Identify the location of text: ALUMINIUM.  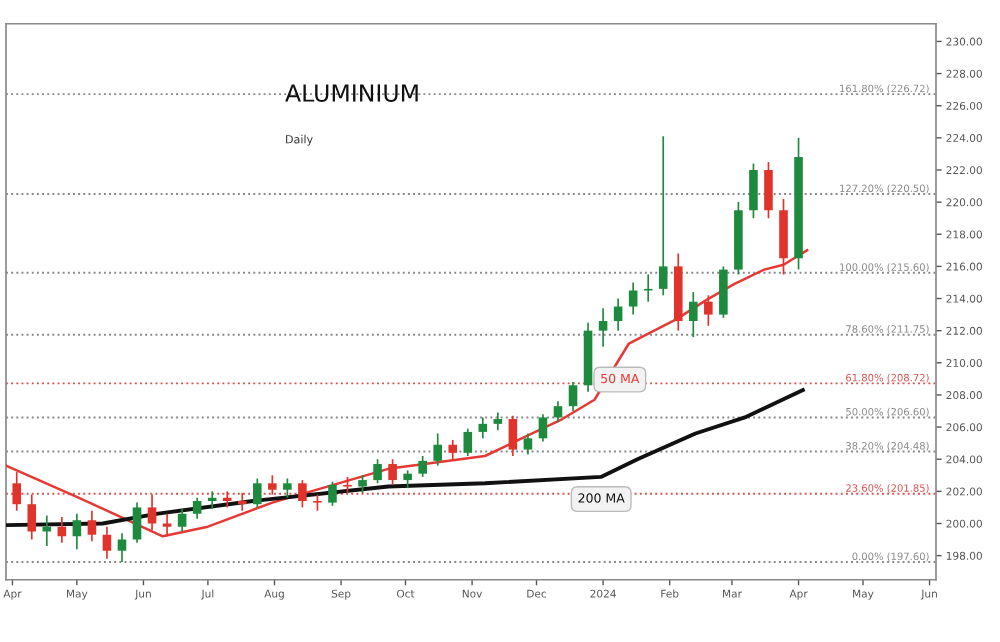
(351, 93).